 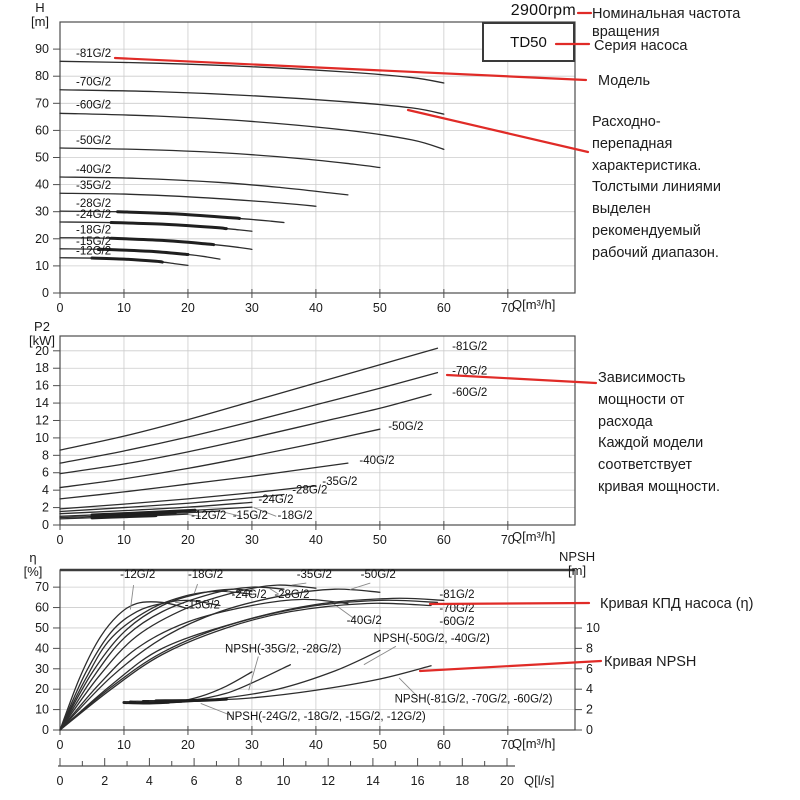 I want to click on svg-text: 90, so click(x=42, y=49).